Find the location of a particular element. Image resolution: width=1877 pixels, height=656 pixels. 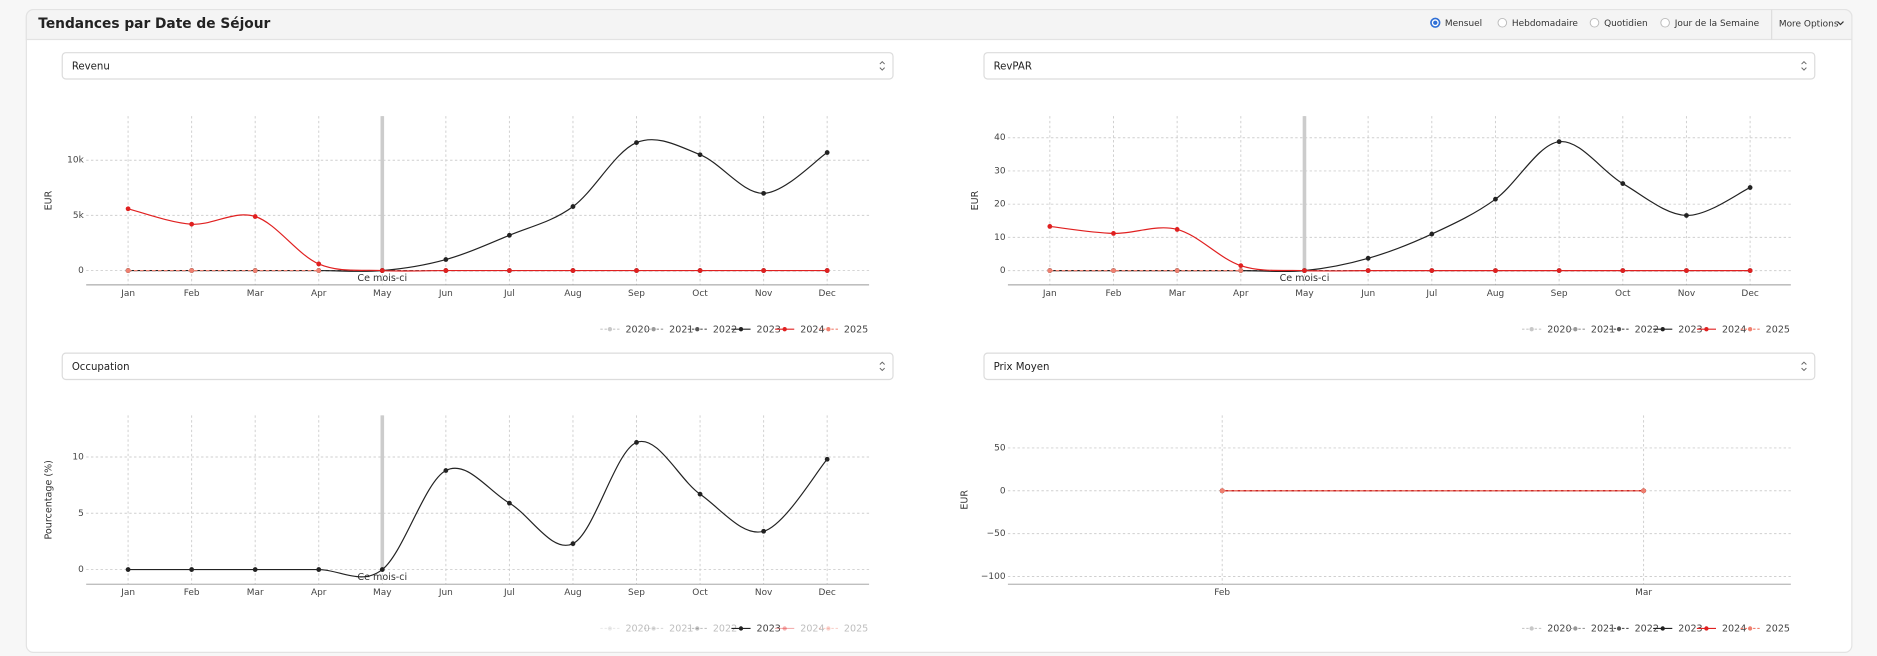

radio-label: Jour de la Semaine is located at coordinates (1717, 24).